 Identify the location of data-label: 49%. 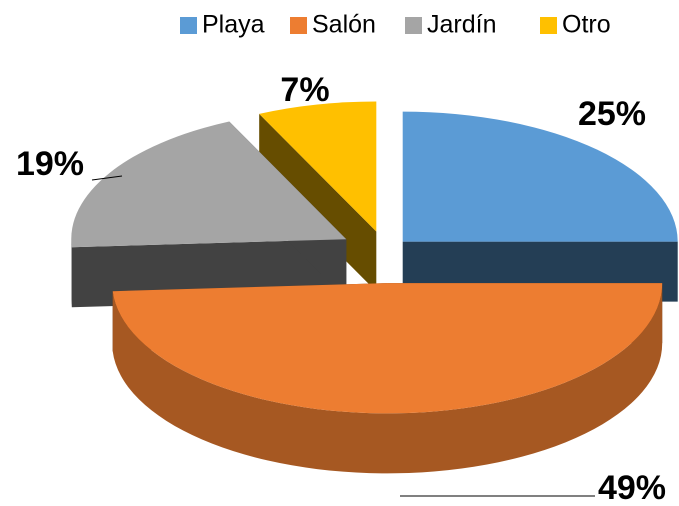
(632, 487).